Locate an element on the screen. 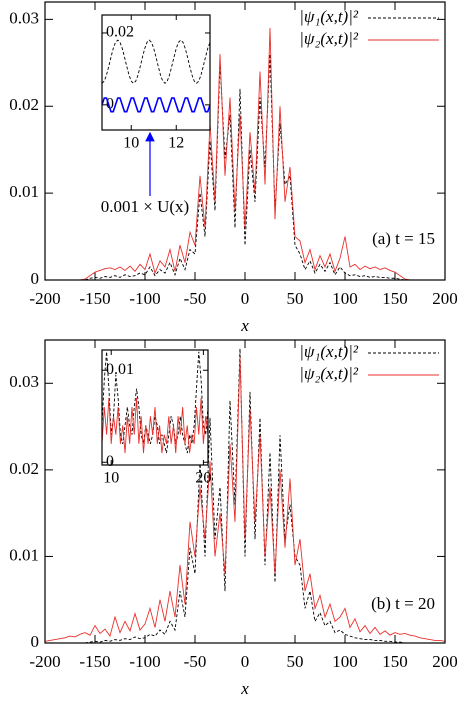 This screenshot has width=463, height=709. panel-label: (a) t = 15 is located at coordinates (403, 238).